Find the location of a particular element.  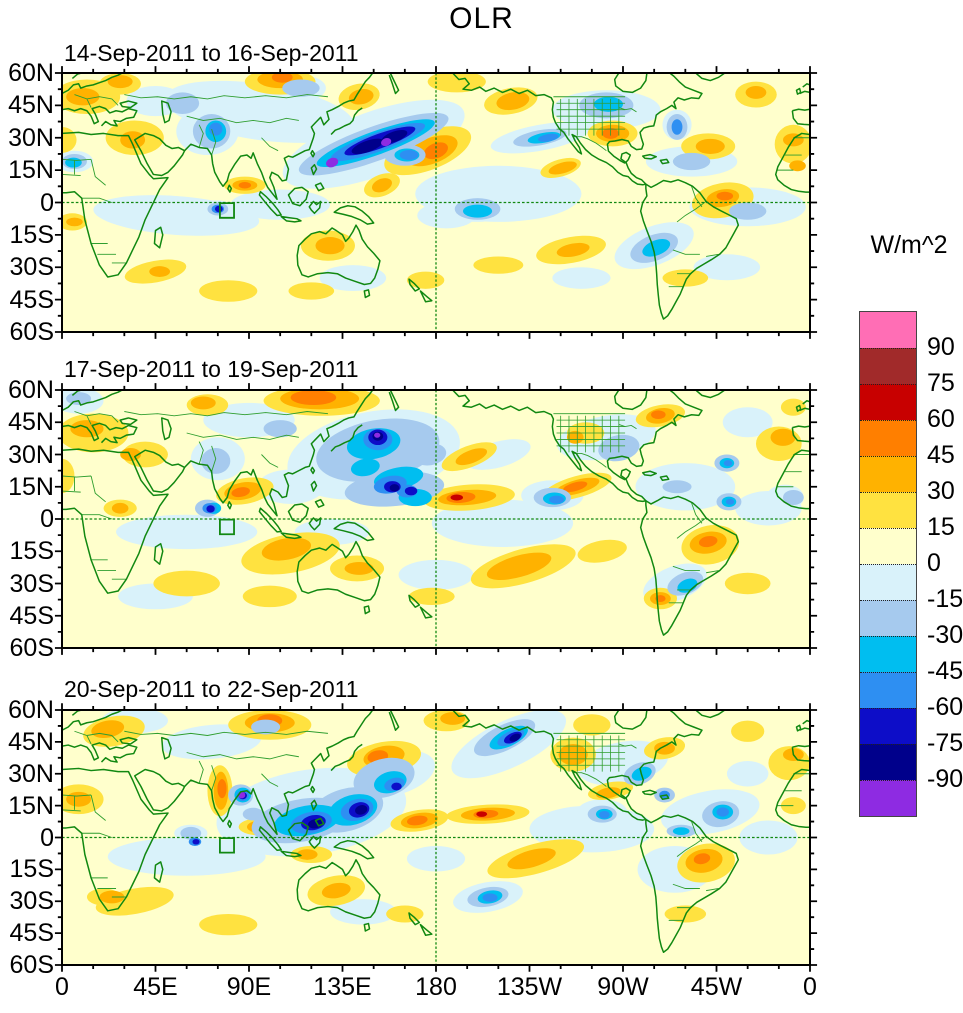

colorbar-tick-label: -45 is located at coordinates (945, 671).